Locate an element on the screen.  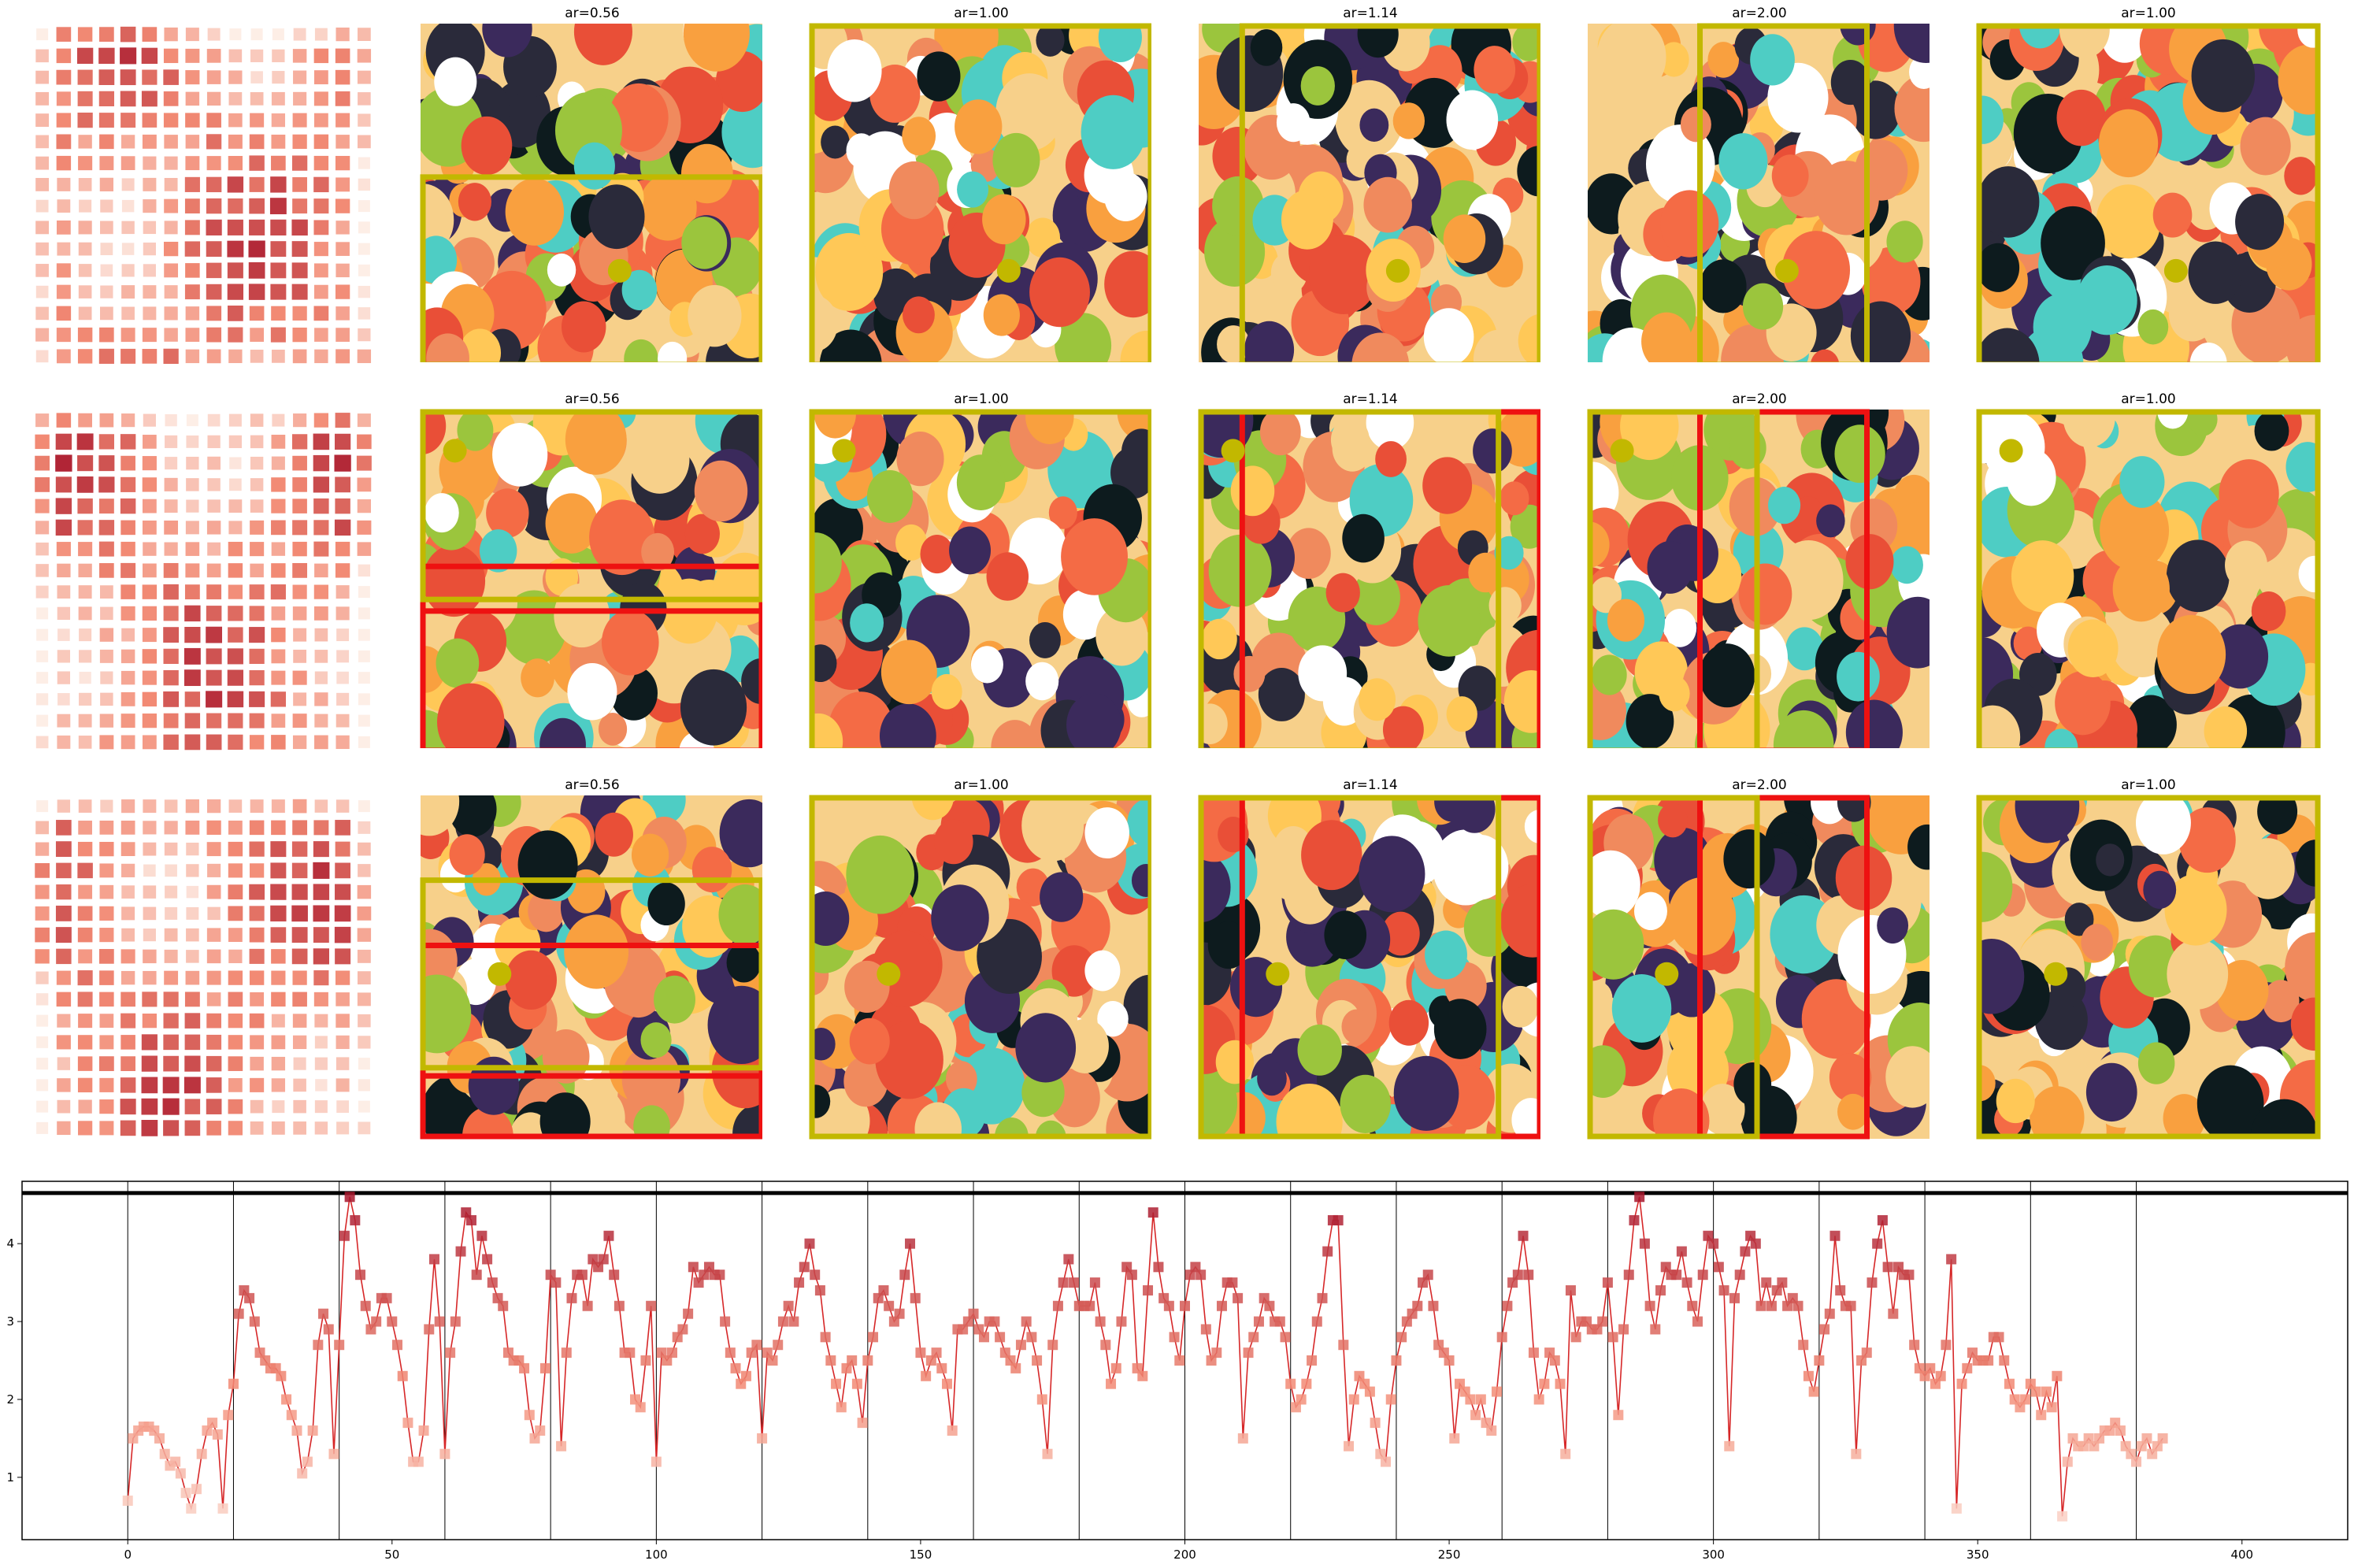
selected-box is located at coordinates (2148, 967).